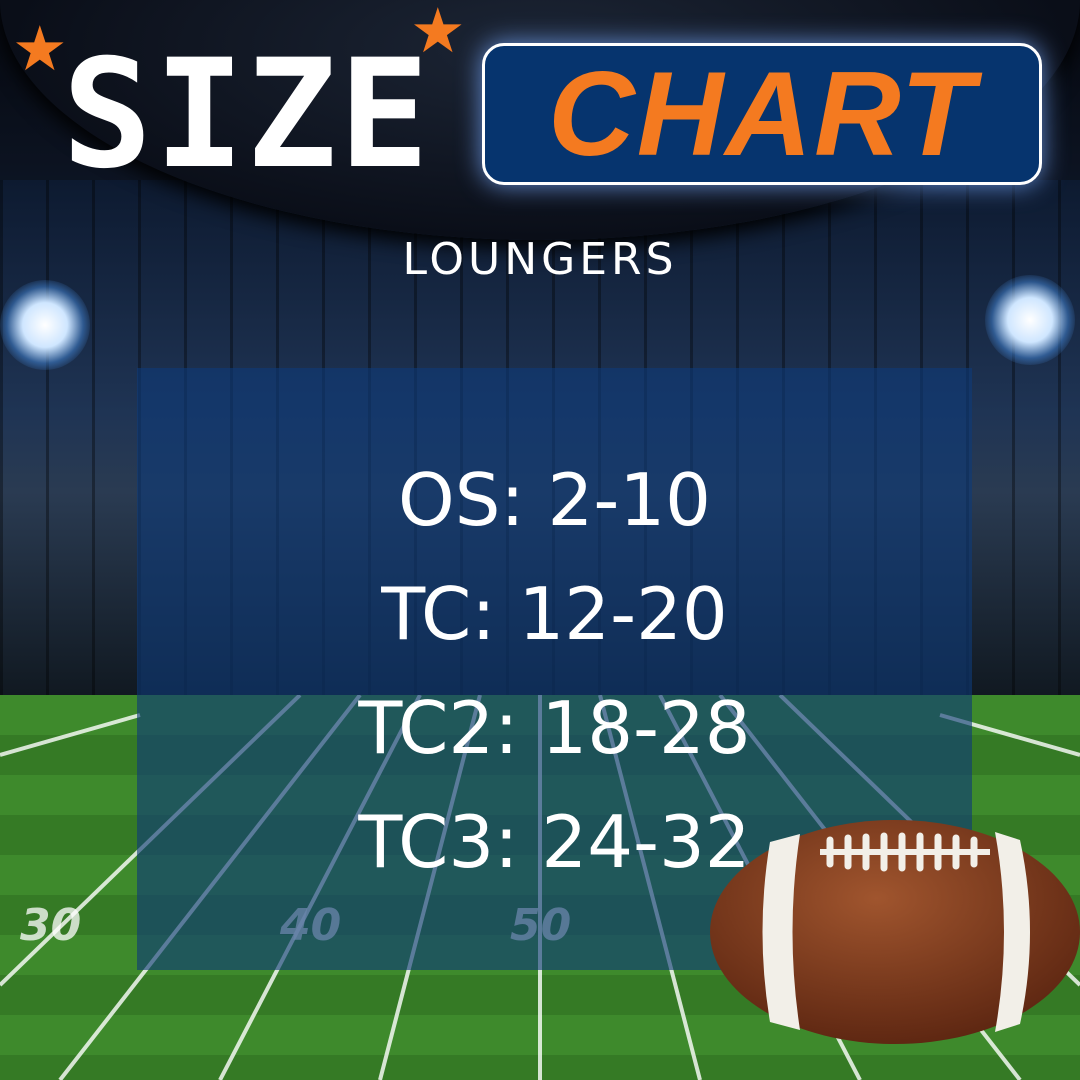  I want to click on football-icon, so click(895, 932).